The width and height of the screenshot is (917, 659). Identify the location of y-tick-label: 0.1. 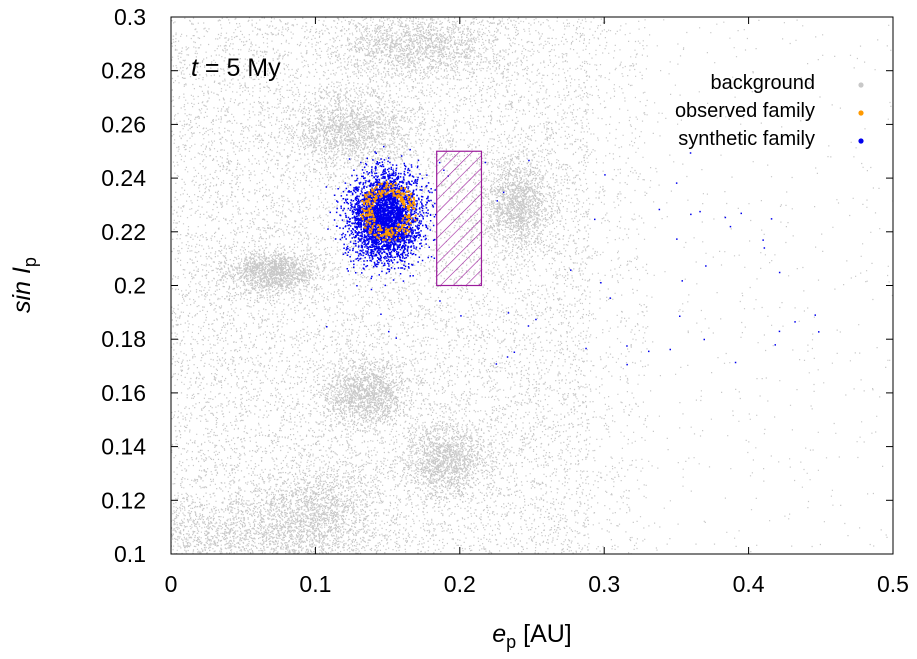
(130, 554).